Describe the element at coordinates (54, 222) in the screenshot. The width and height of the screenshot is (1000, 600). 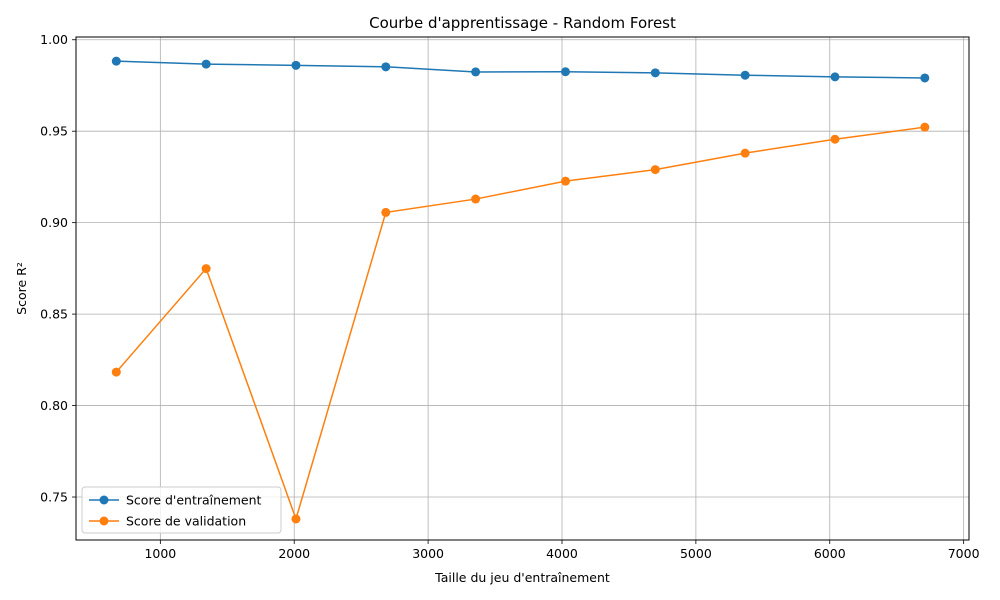
I see `y-tick-label: 0.90` at that location.